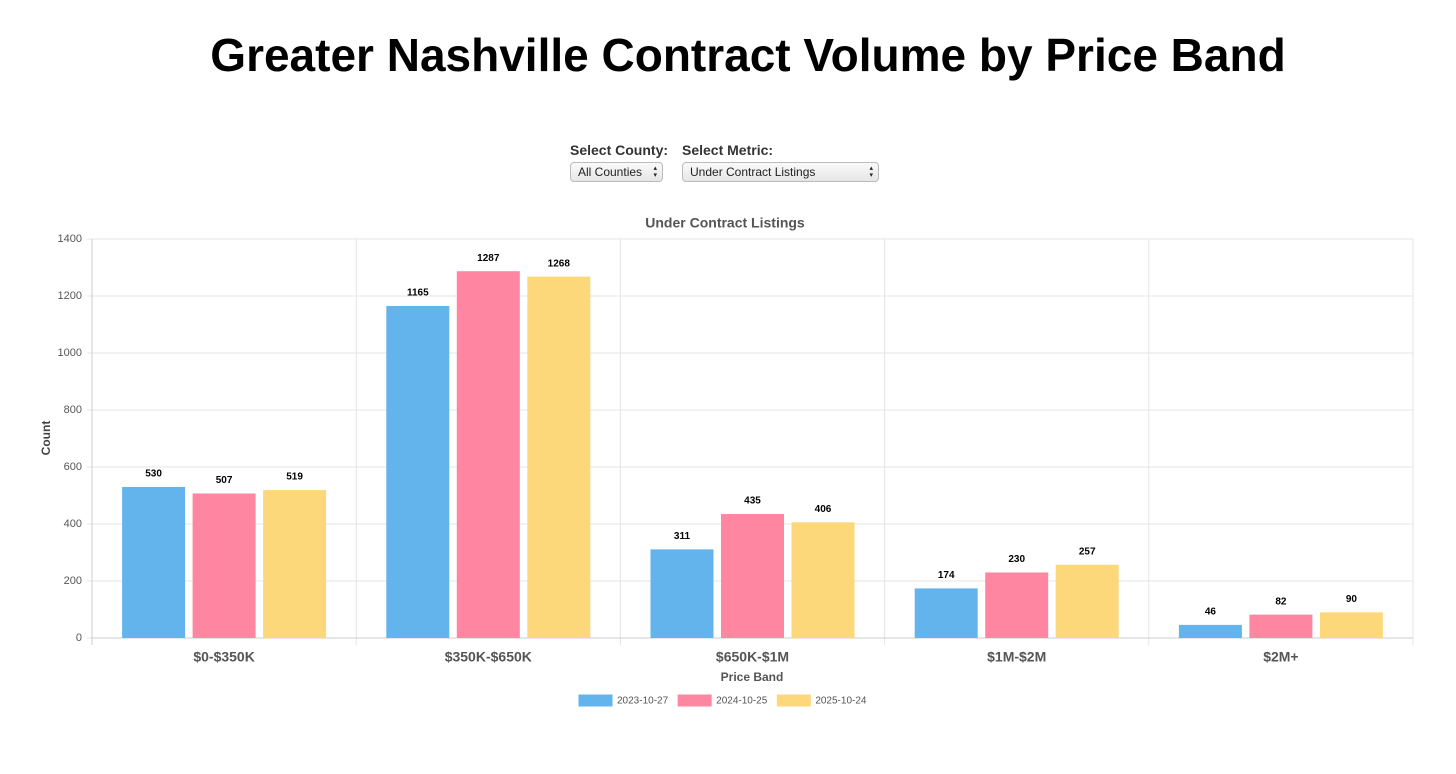 The height and width of the screenshot is (774, 1456). I want to click on x-tick-label: $650K-$1M, so click(752, 657).